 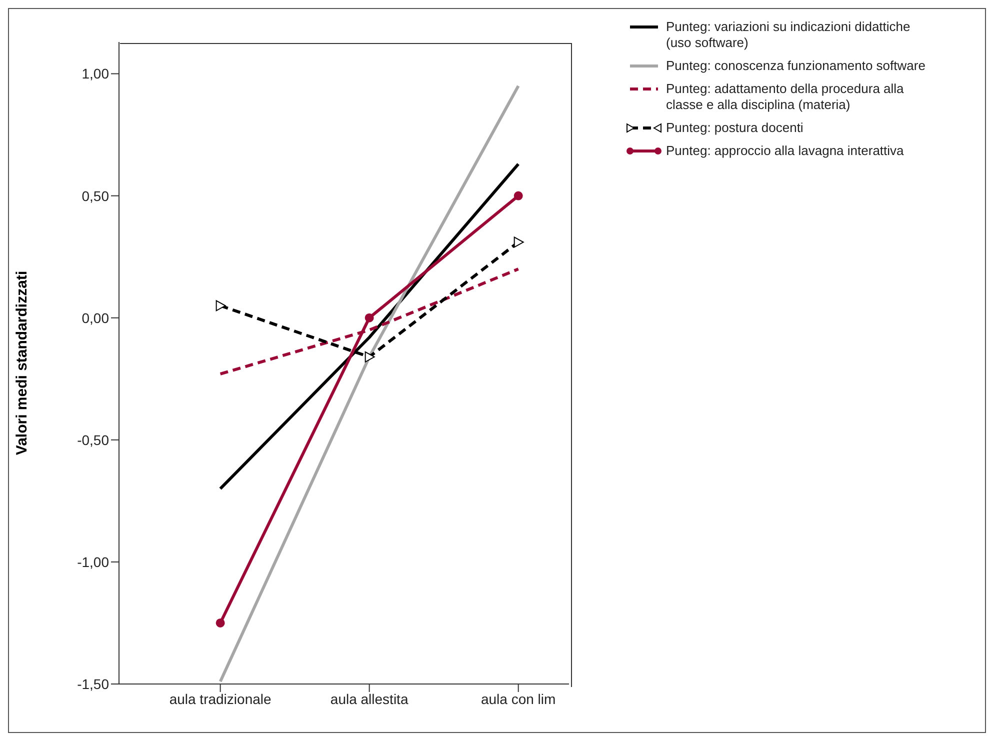 What do you see at coordinates (96, 196) in the screenshot?
I see `y-tick-label: 0,50` at bounding box center [96, 196].